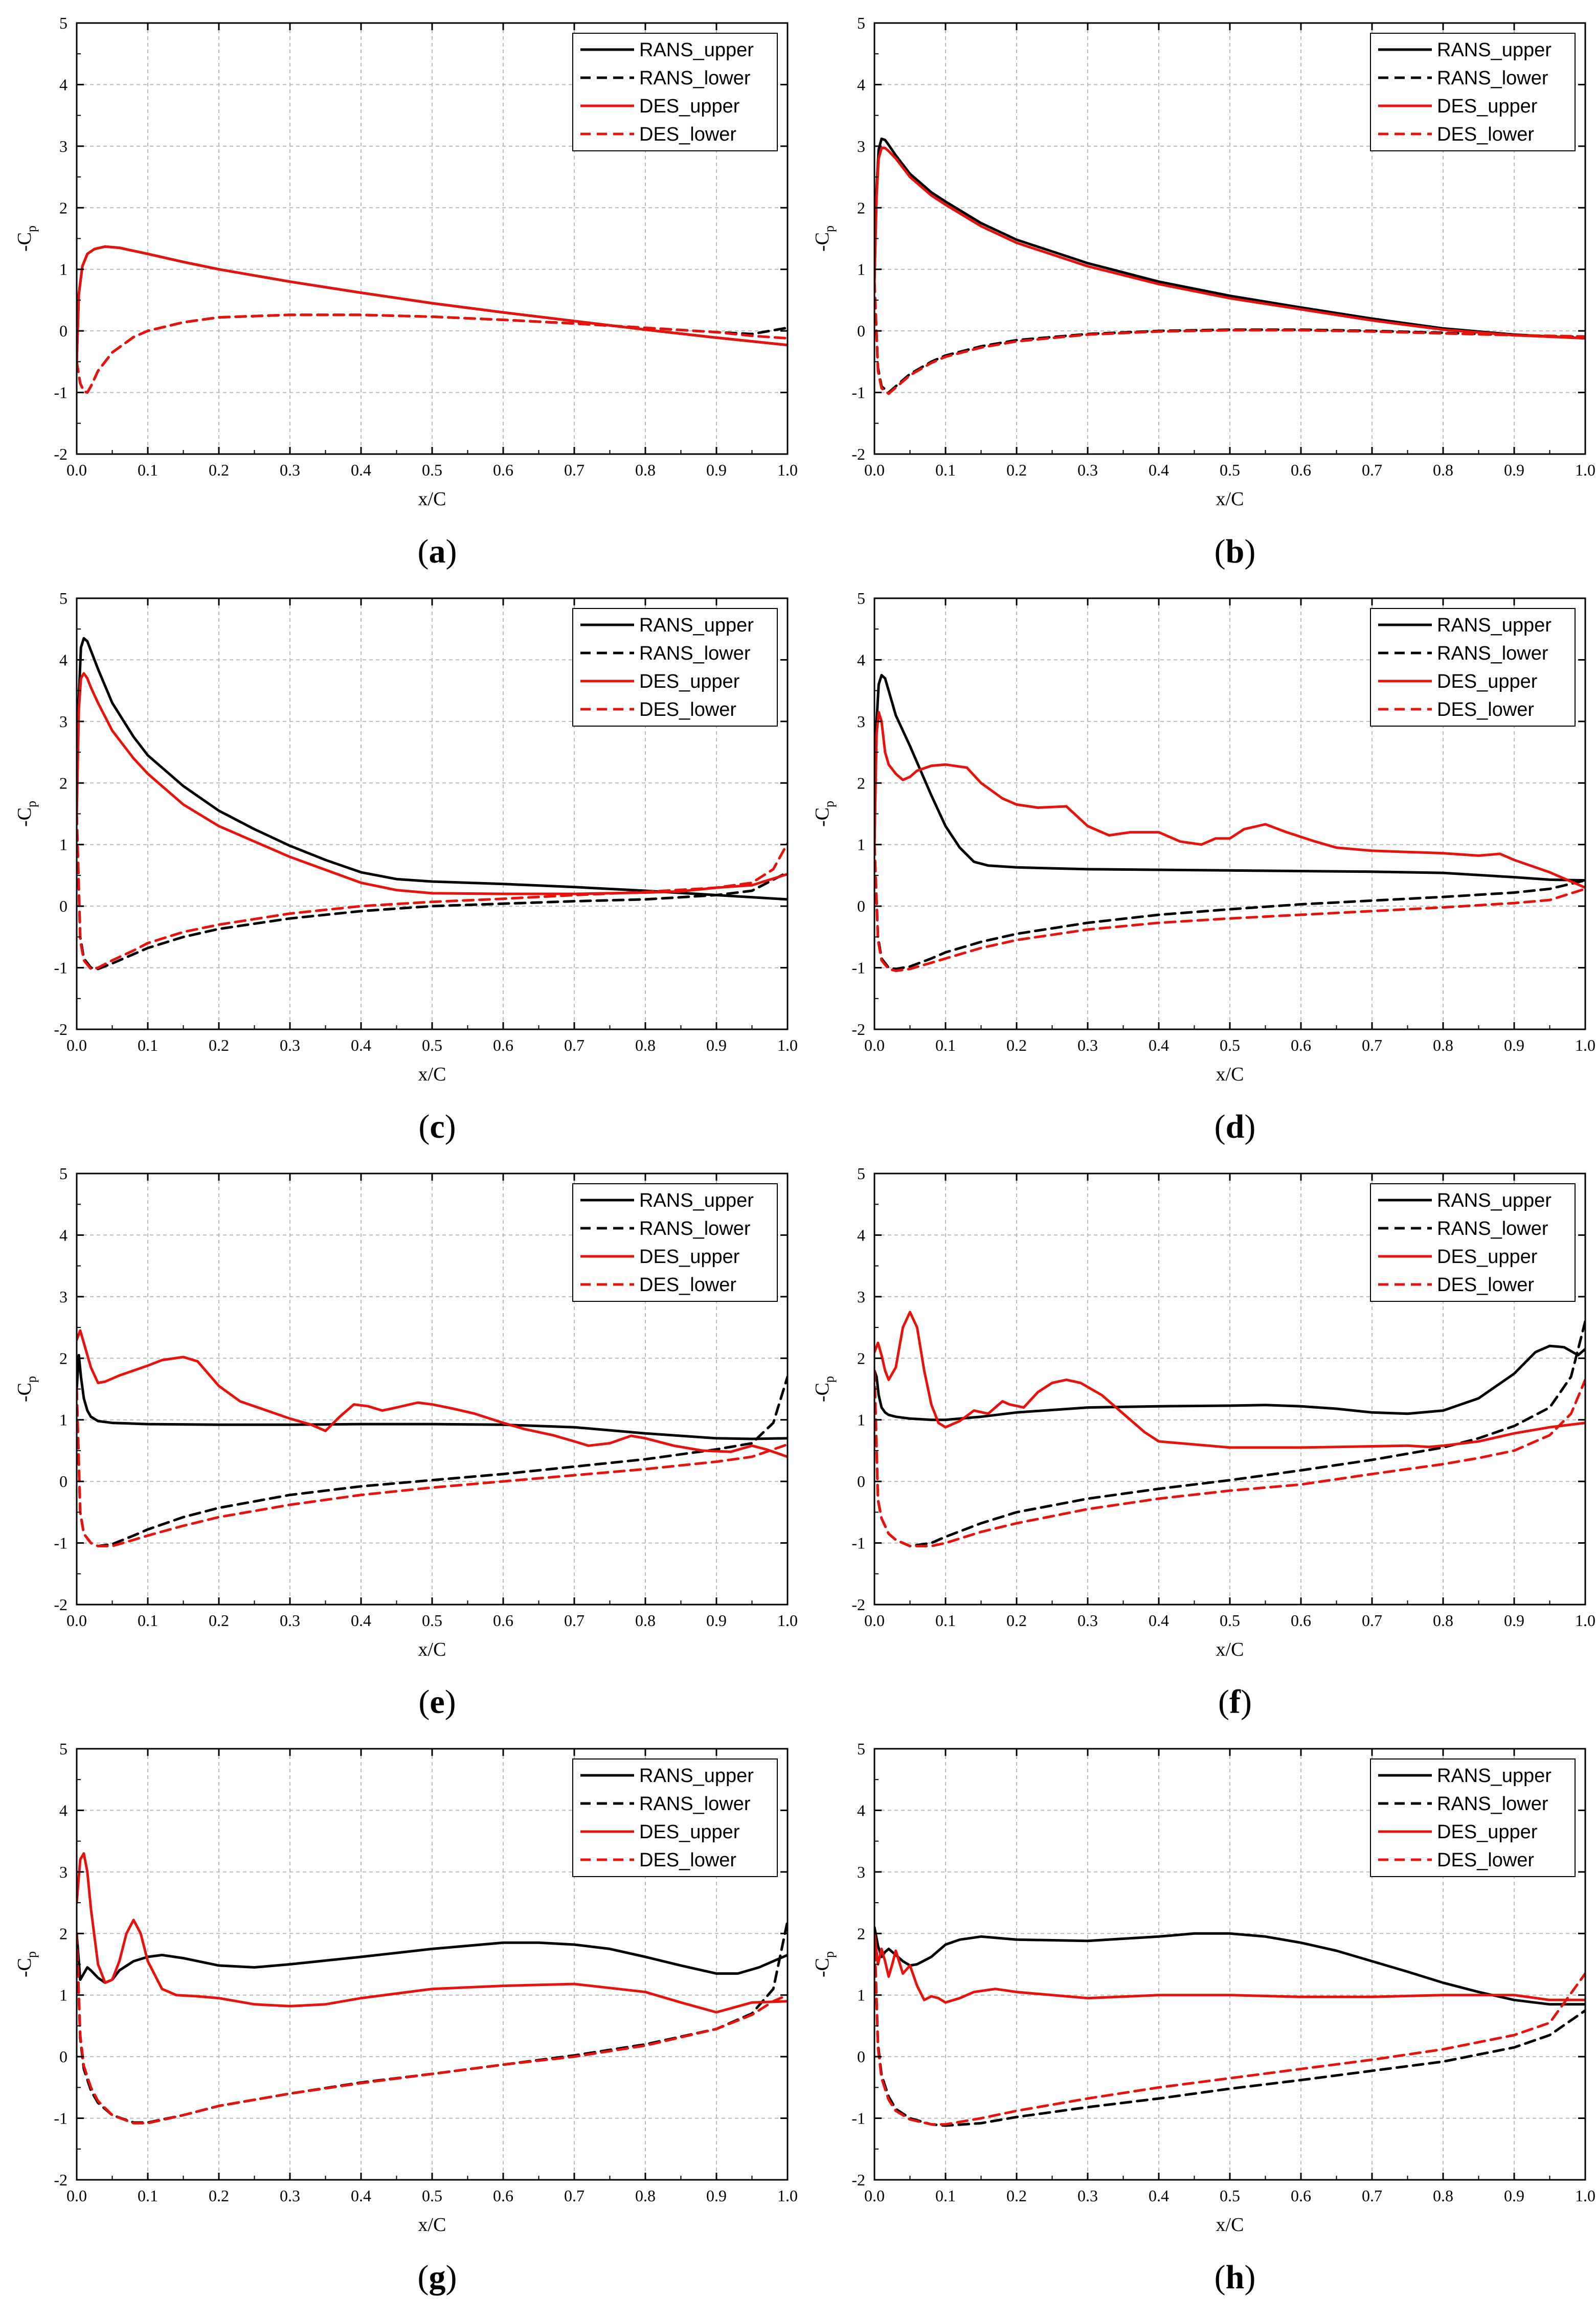  I want to click on series-line-rans-lower, so click(433, 353).